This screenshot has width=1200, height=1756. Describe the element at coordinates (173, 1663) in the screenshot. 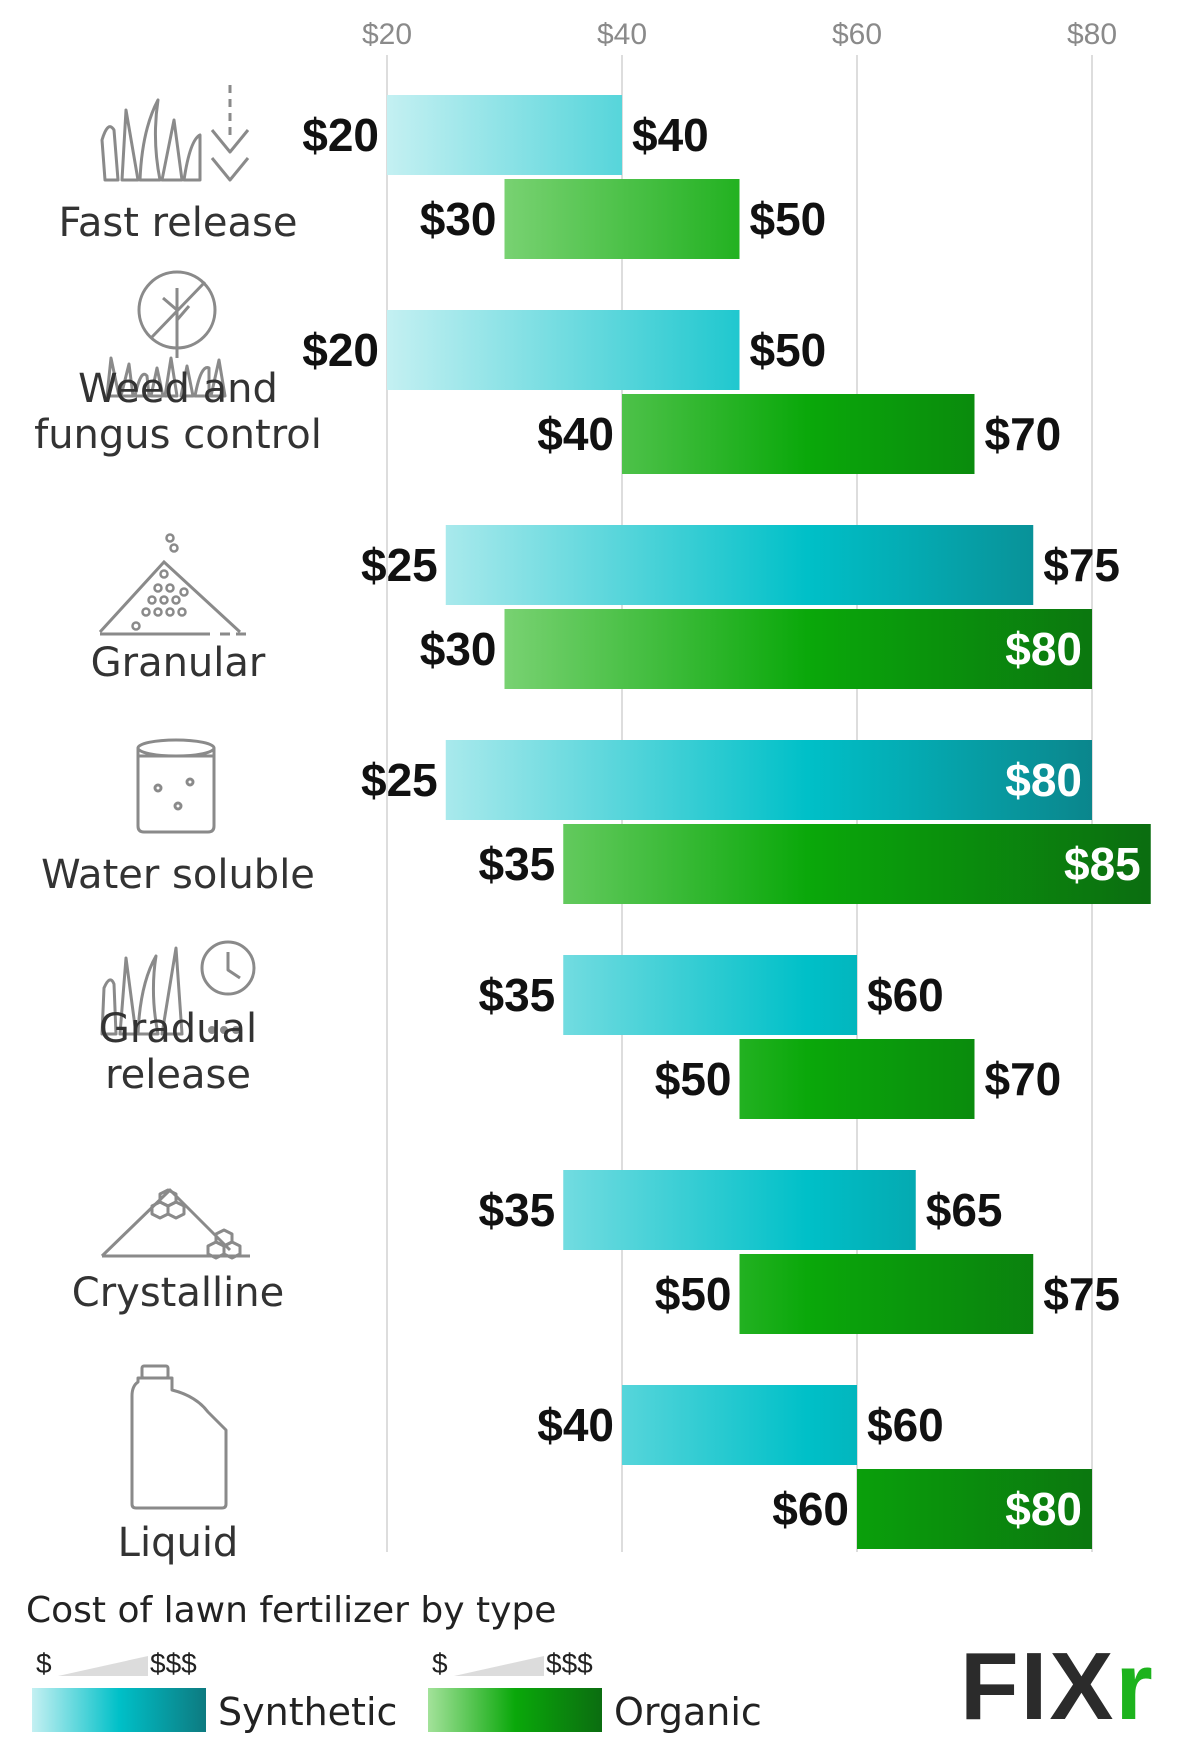

I see `legend-synthetic-scale-high: $$$` at that location.